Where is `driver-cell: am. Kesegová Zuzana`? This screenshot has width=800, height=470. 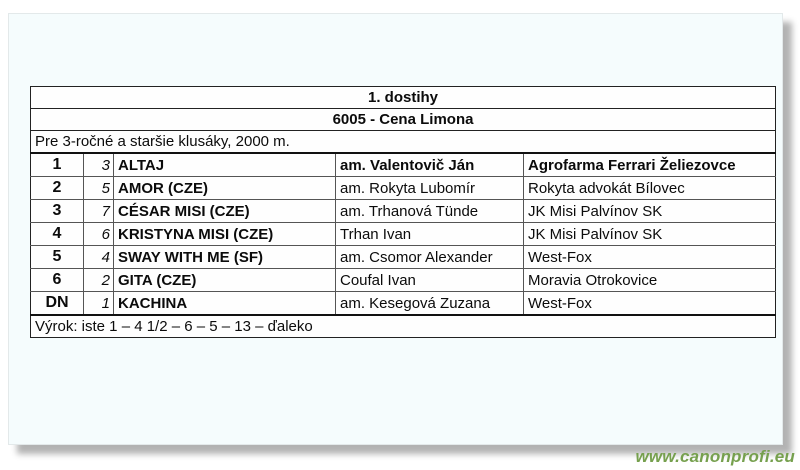
driver-cell: am. Kesegová Zuzana is located at coordinates (429, 303).